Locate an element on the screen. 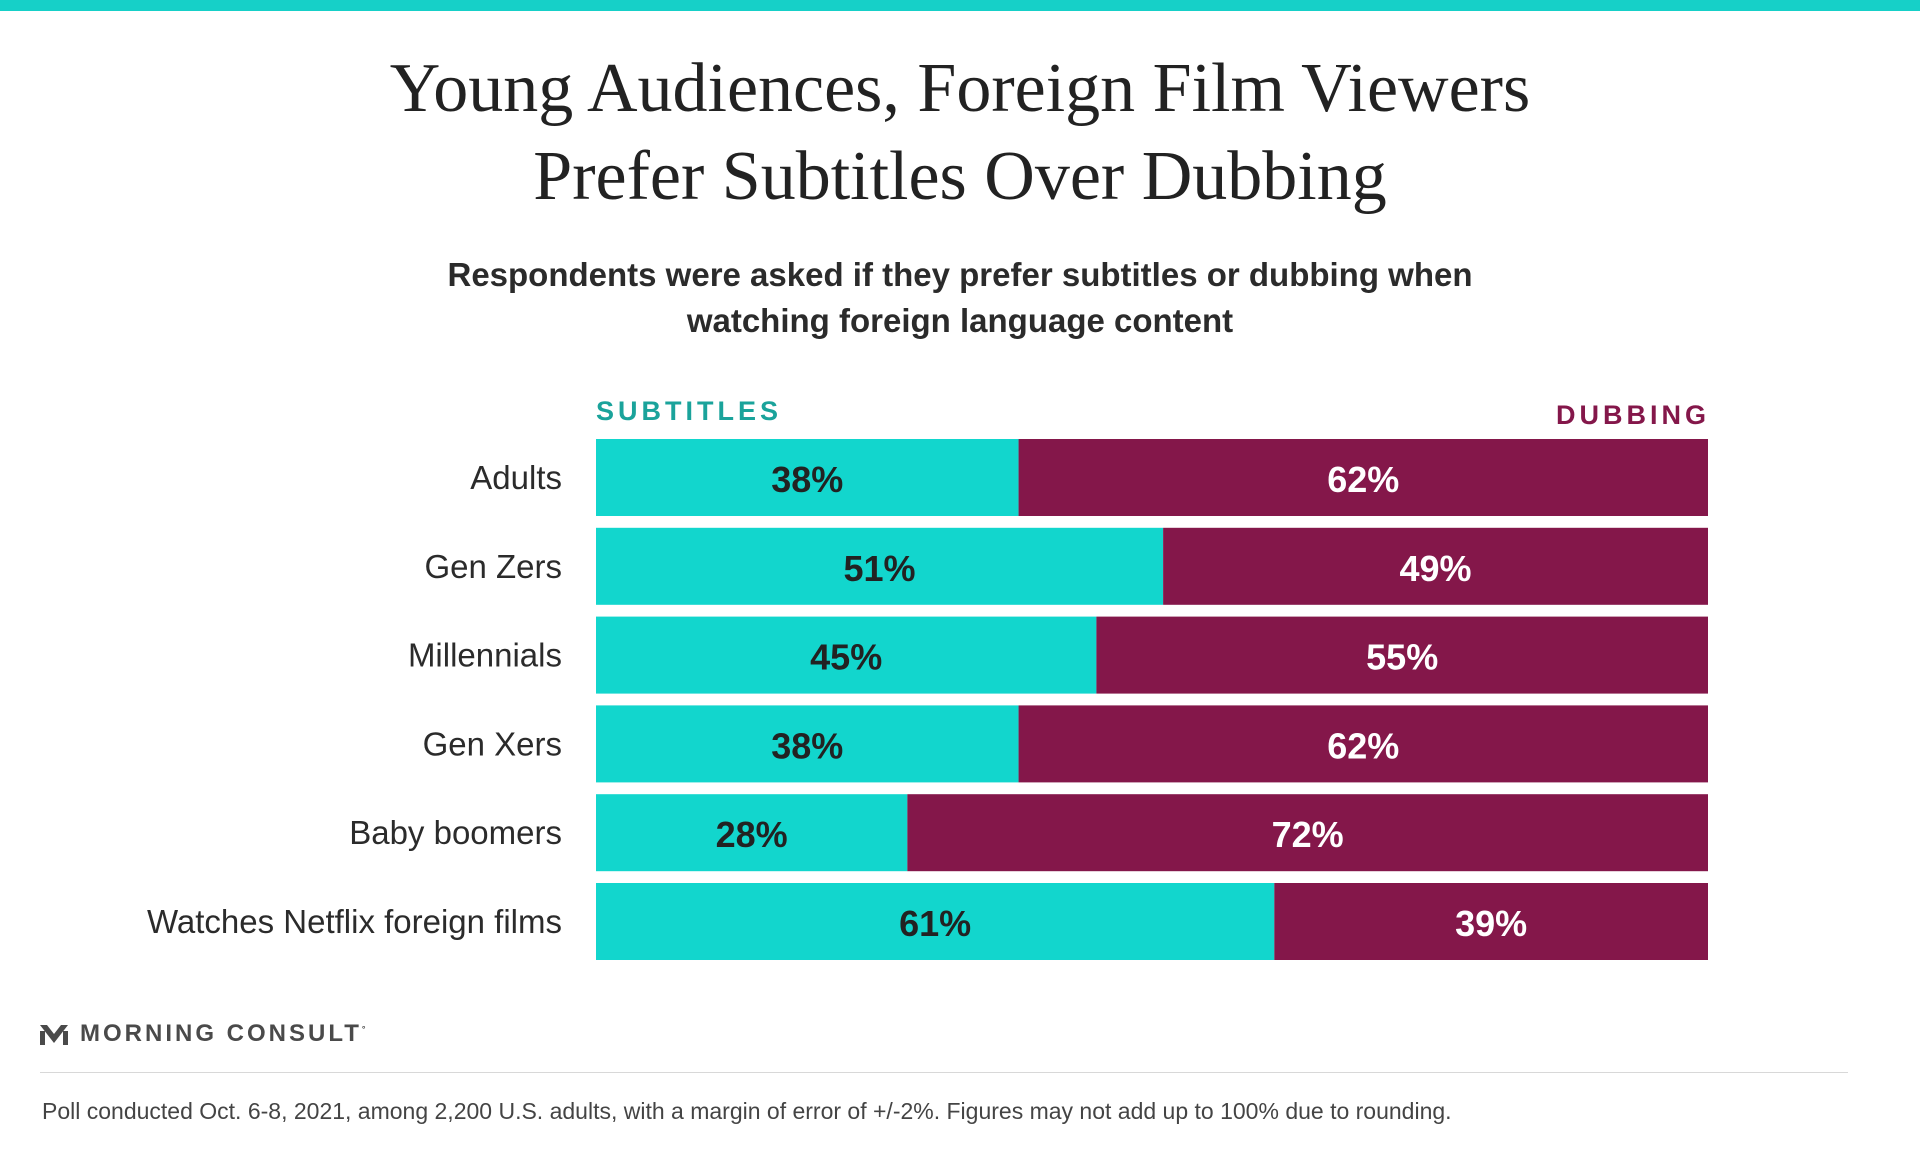 Image resolution: width=1920 pixels, height=1152 pixels. category-label-millennials: Millennials is located at coordinates (485, 655).